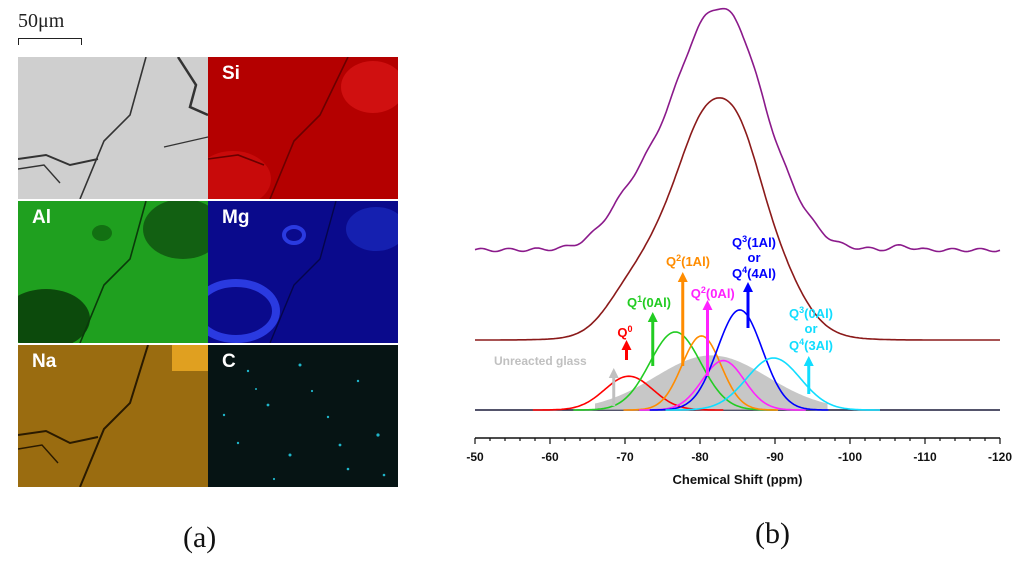  I want to click on arrow-q1-head, so click(652, 317).